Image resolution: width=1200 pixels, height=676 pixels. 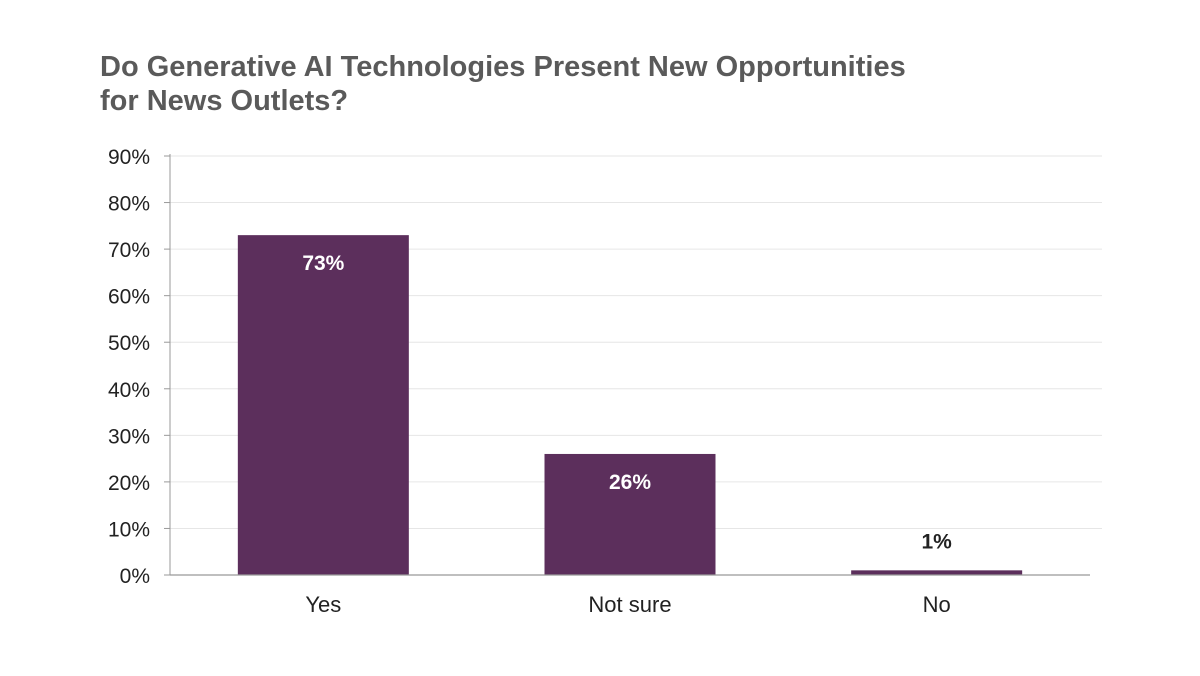 I want to click on bar-not-sure, so click(x=630, y=514).